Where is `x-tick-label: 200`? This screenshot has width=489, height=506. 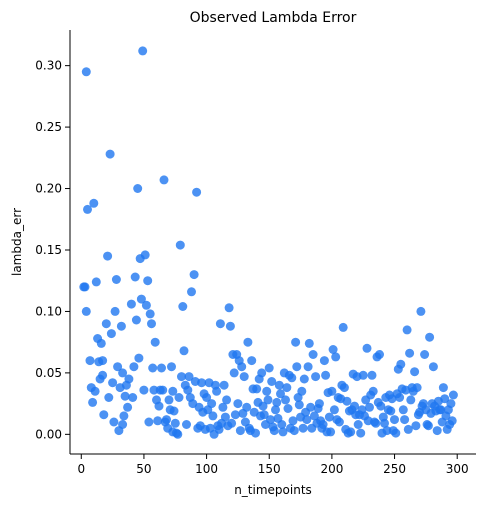 x-tick-label: 200 is located at coordinates (331, 469).